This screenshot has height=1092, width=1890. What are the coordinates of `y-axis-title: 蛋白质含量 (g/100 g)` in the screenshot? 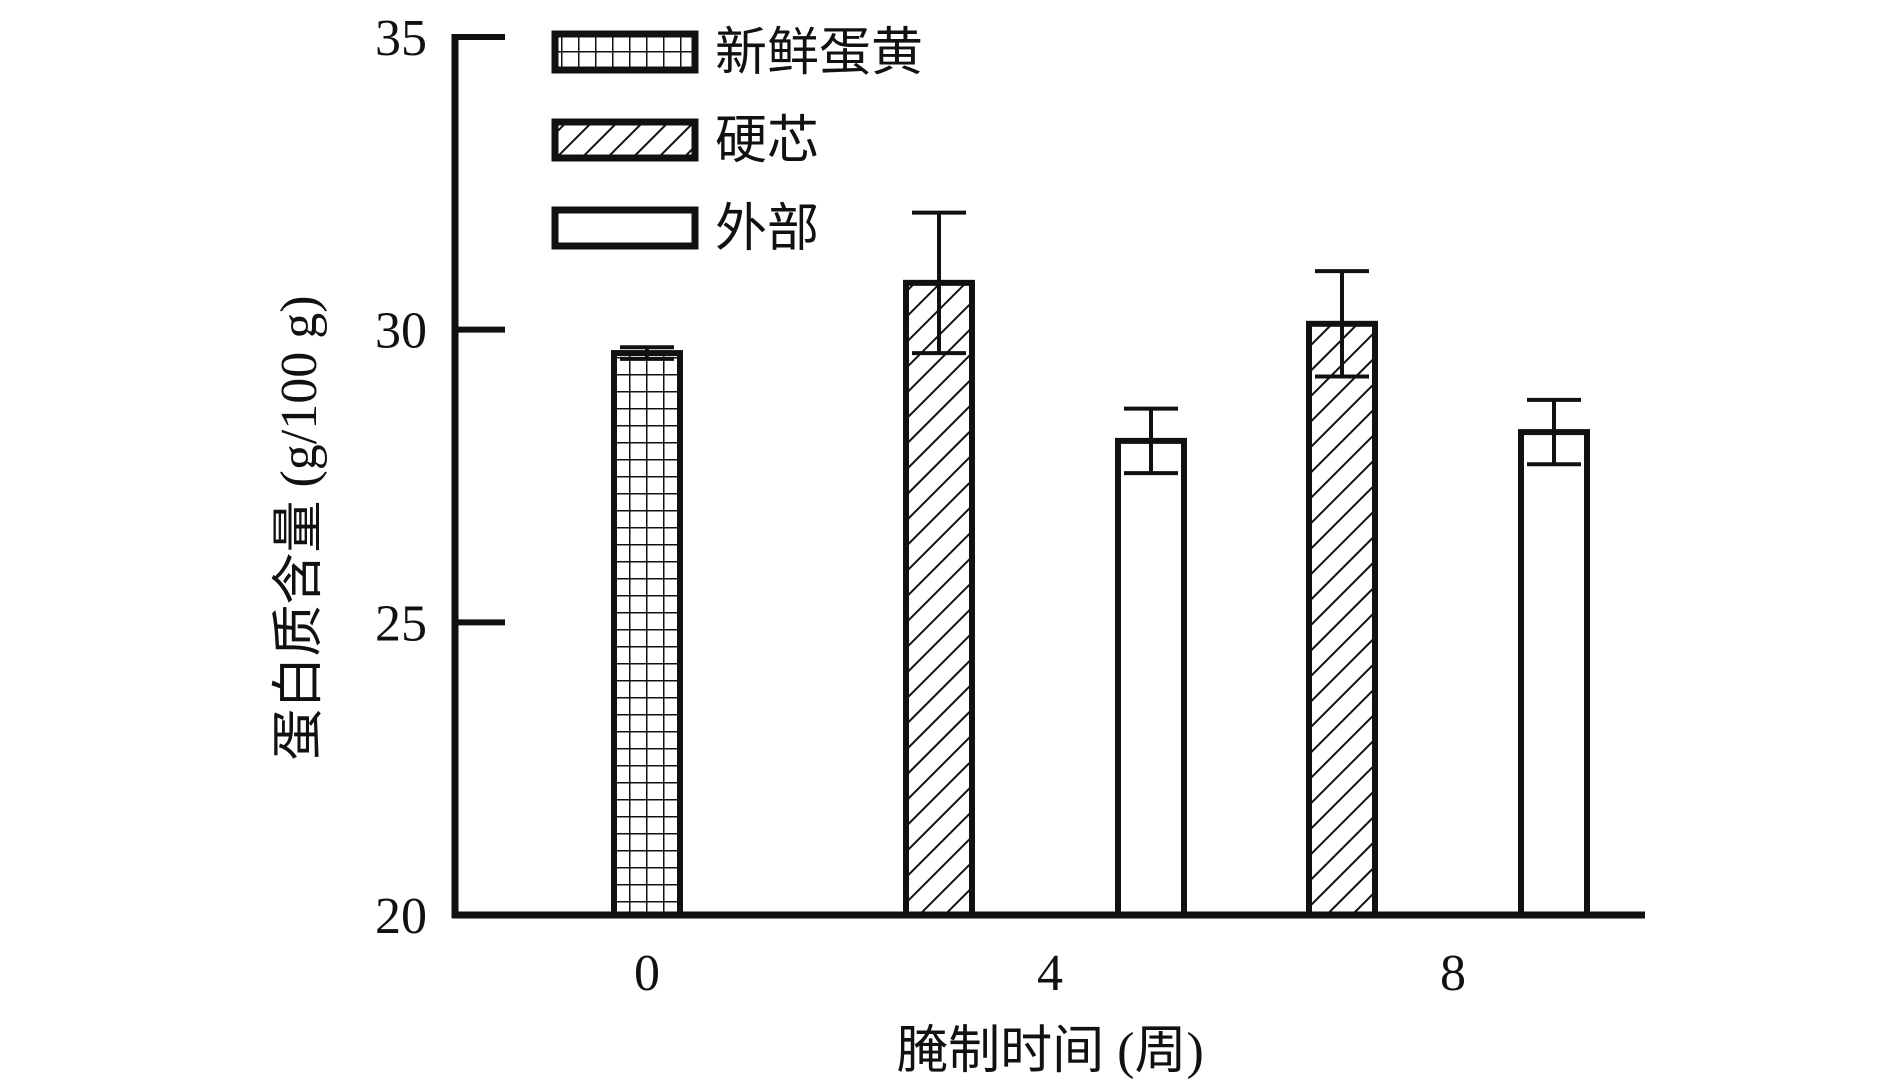 It's located at (299, 527).